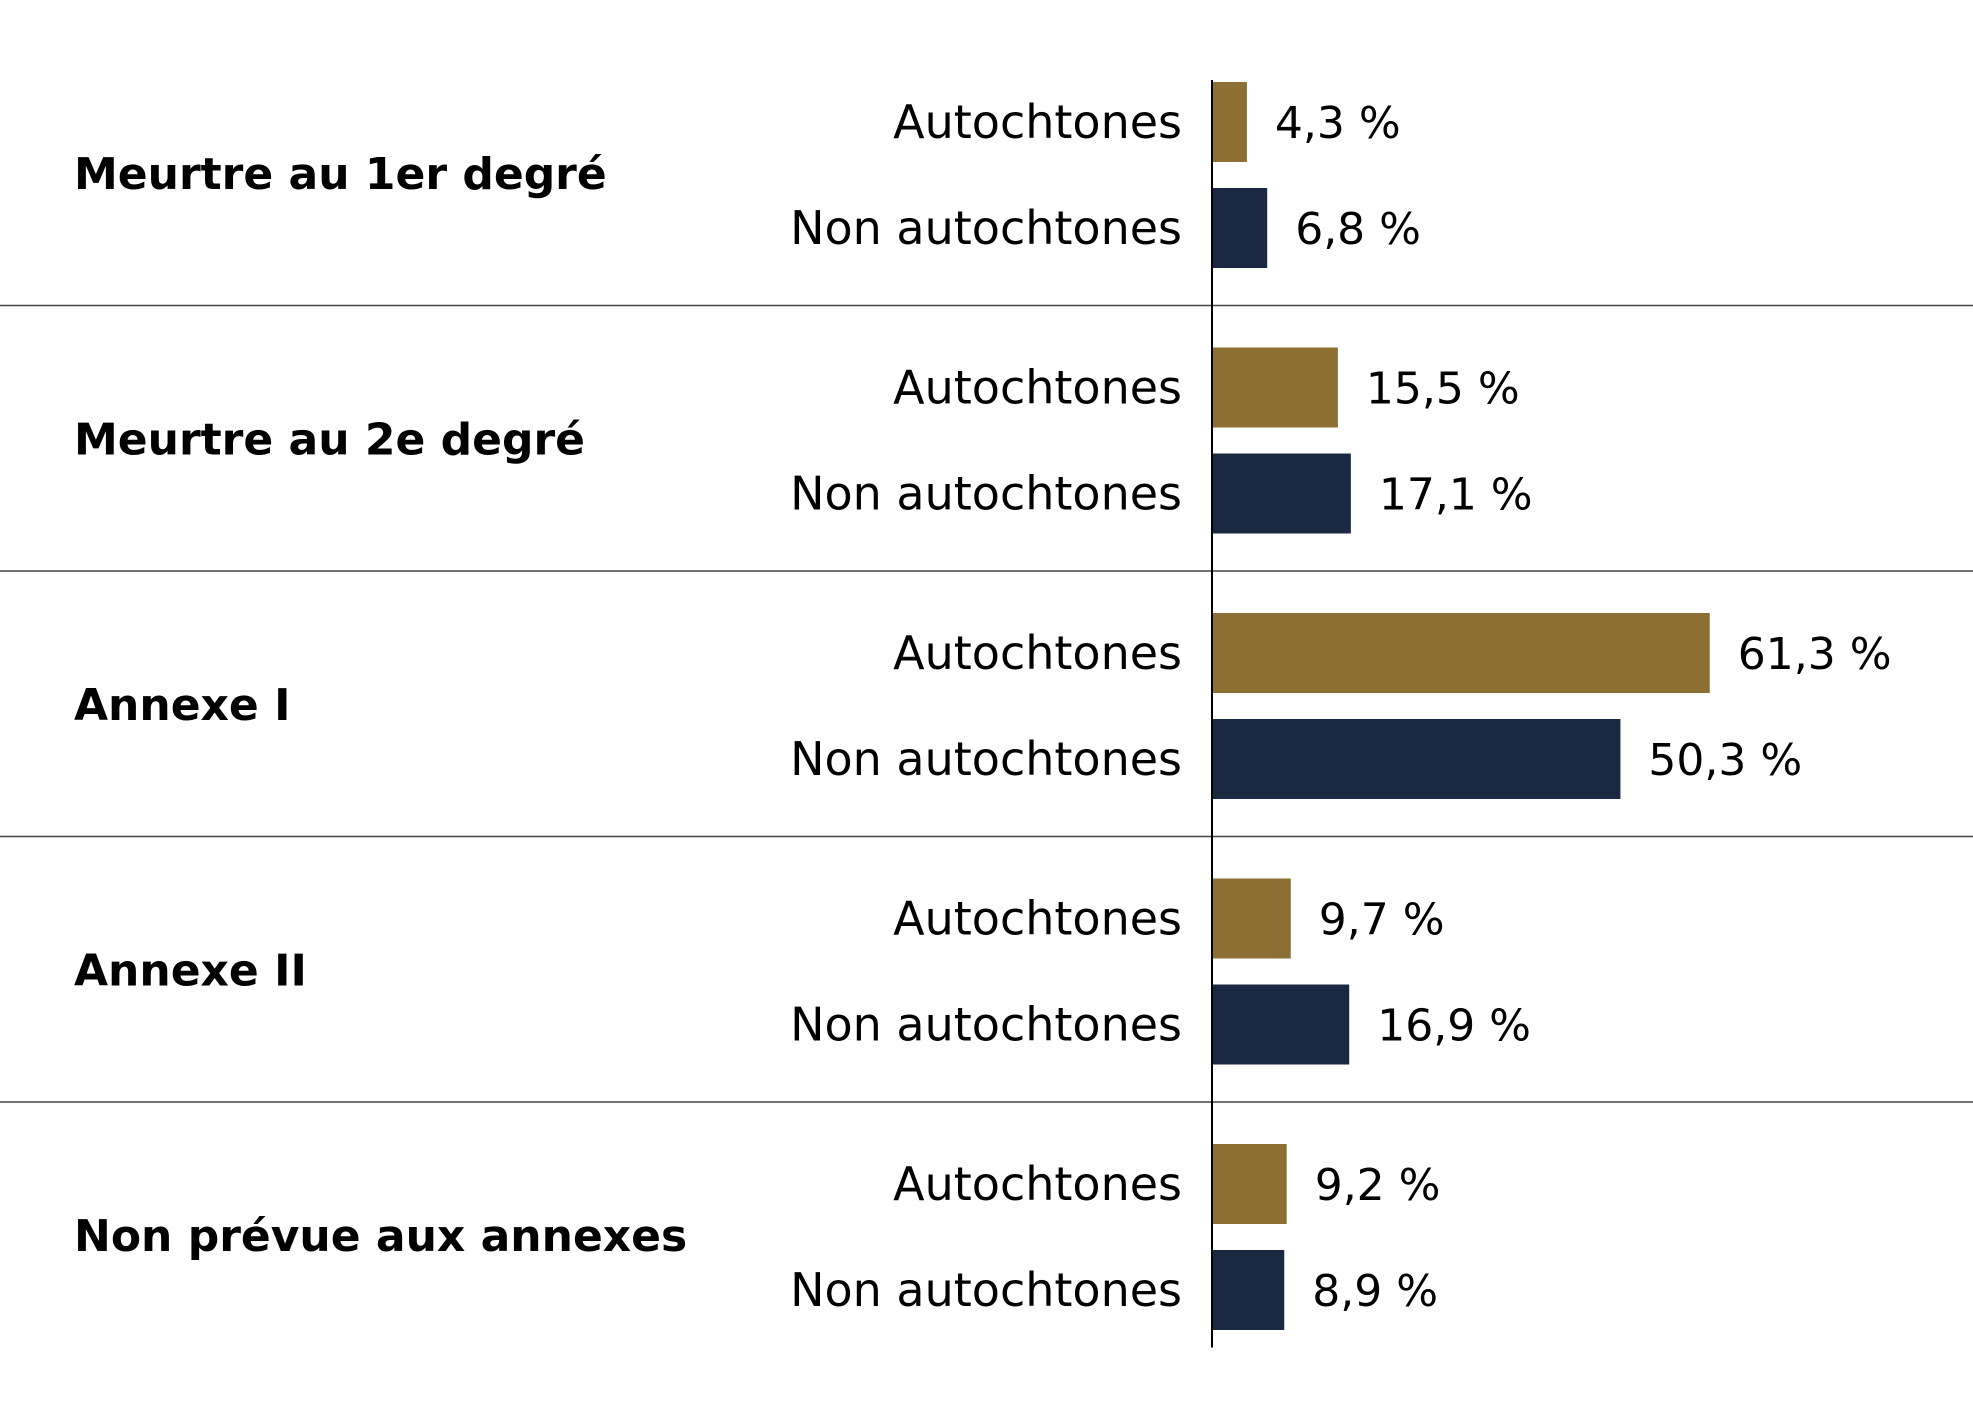 The width and height of the screenshot is (1973, 1409). Describe the element at coordinates (1382, 920) in the screenshot. I see `value-label: 9,7 %` at that location.